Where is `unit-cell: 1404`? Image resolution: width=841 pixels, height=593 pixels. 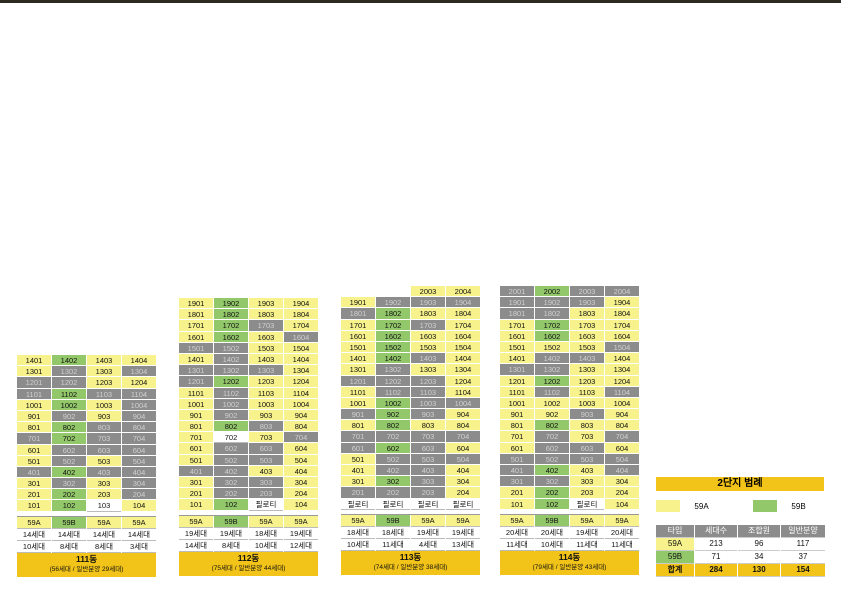
unit-cell: 1404 is located at coordinates (139, 361).